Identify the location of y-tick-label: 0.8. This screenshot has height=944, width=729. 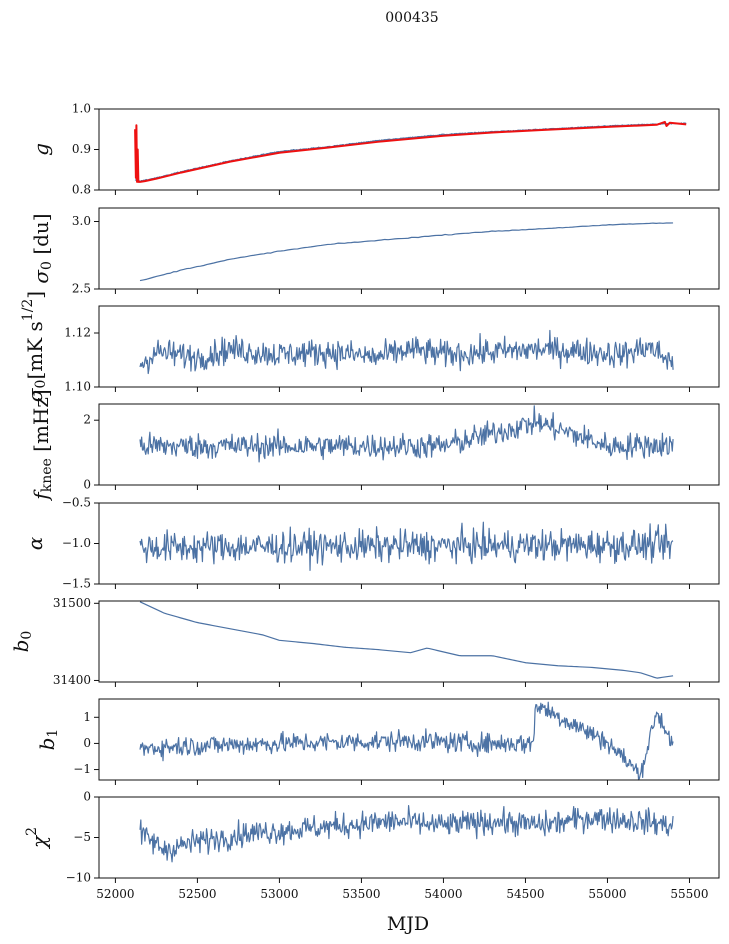
(81, 190).